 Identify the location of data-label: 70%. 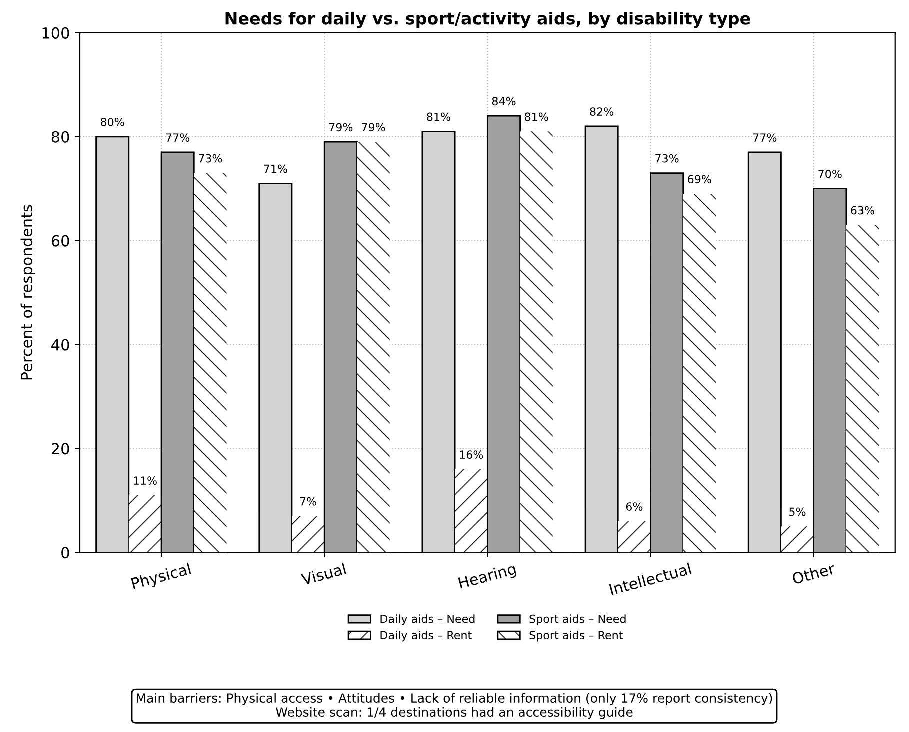
(830, 174).